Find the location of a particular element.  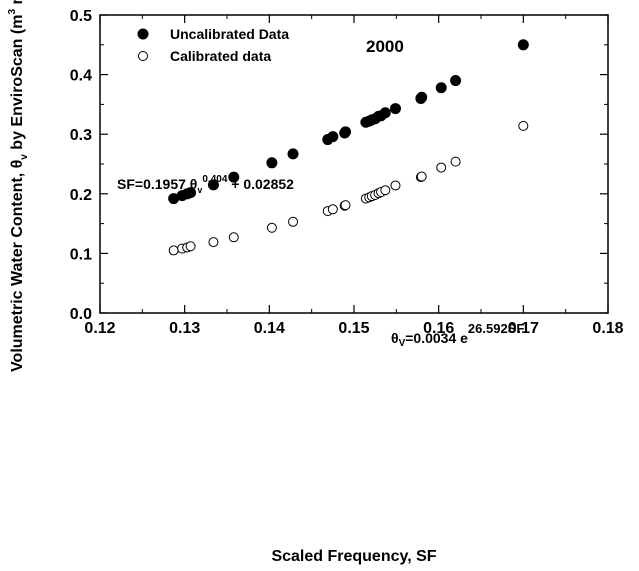

x-tick-label: 0.16 is located at coordinates (438, 328).